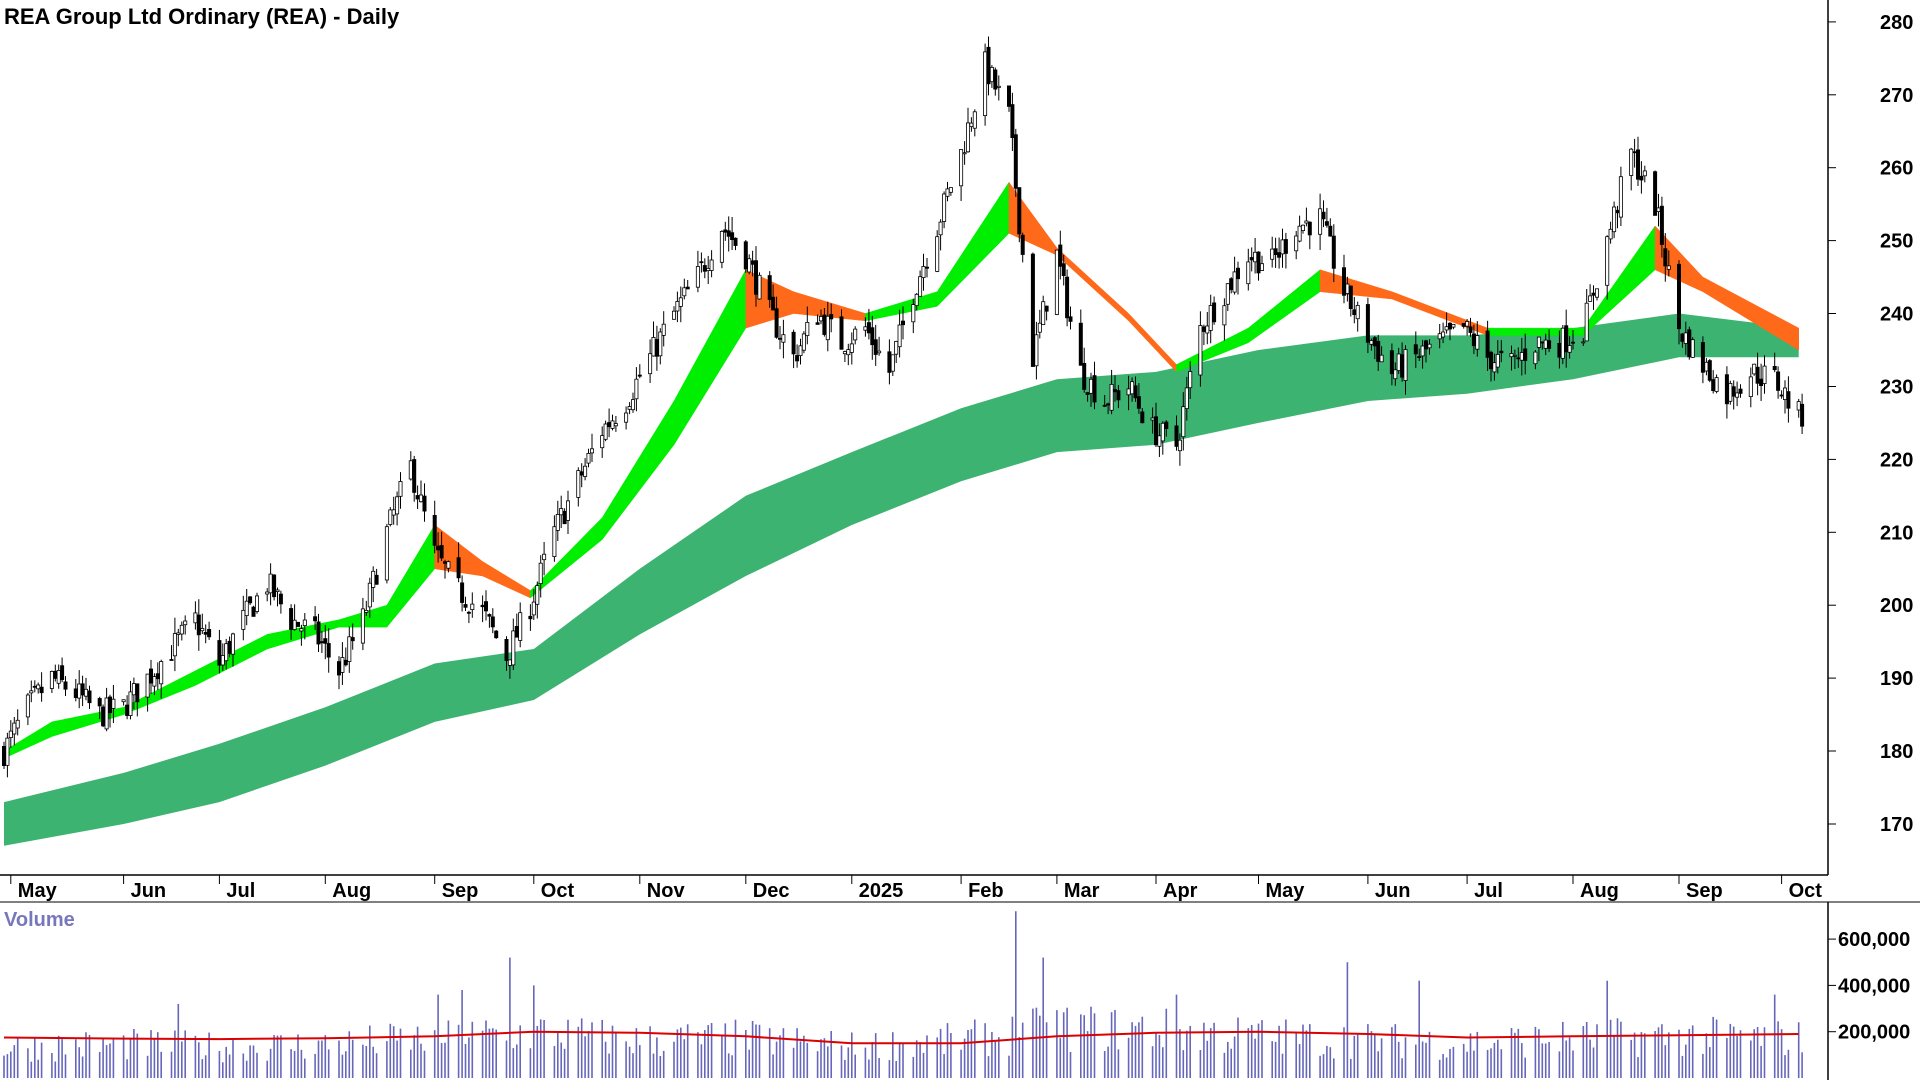 Image resolution: width=1920 pixels, height=1080 pixels. Describe the element at coordinates (1180, 891) in the screenshot. I see `date-tick-label: Apr` at that location.